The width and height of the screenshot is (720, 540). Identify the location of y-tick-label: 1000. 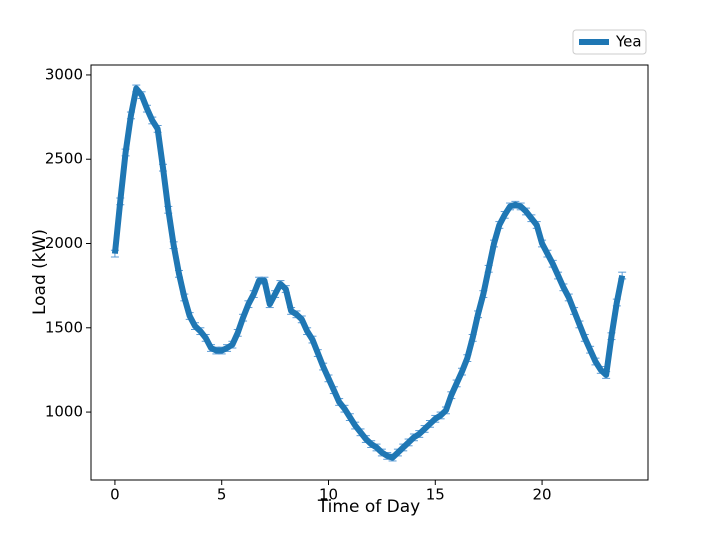
(64, 412).